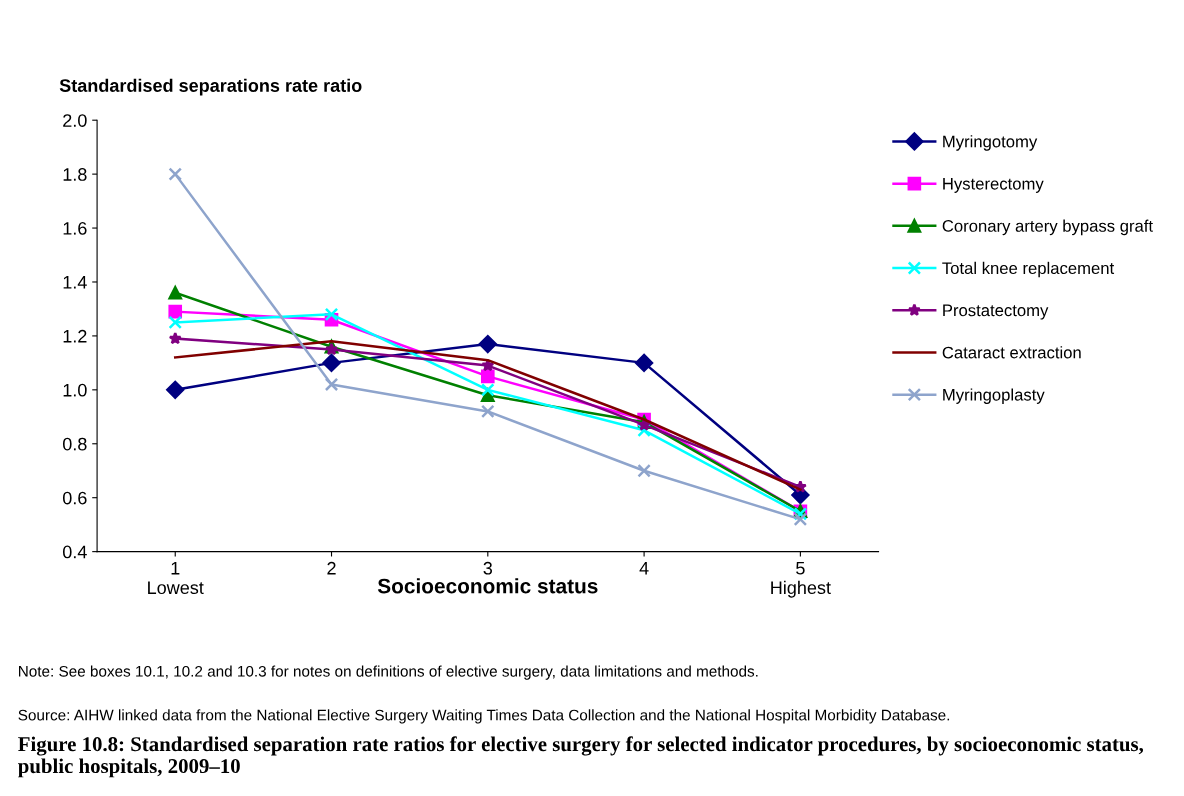 The width and height of the screenshot is (1184, 796). I want to click on legend-label: Myringotomy, so click(990, 143).